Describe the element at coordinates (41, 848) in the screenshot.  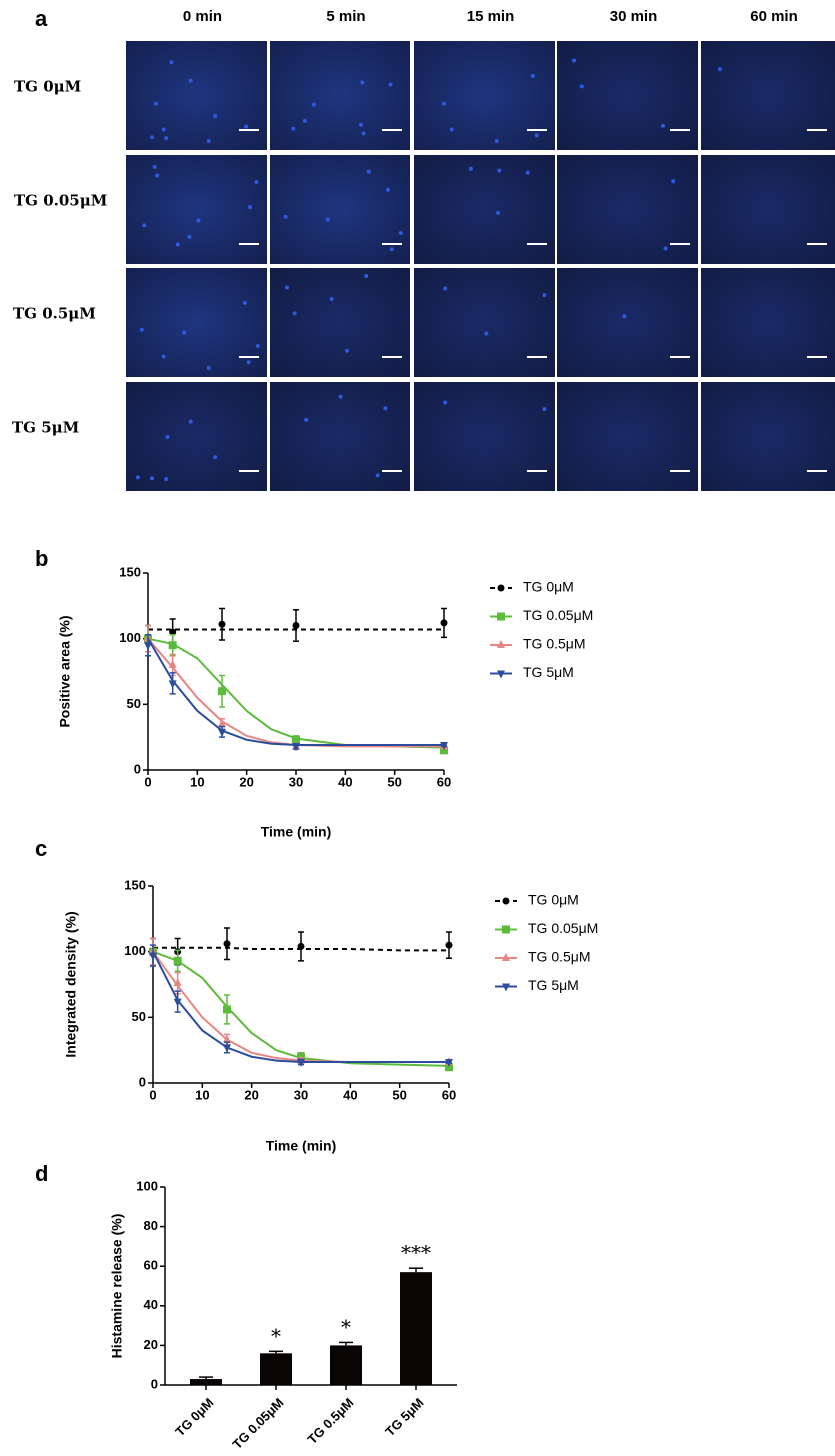
I see `panel-label: c` at that location.